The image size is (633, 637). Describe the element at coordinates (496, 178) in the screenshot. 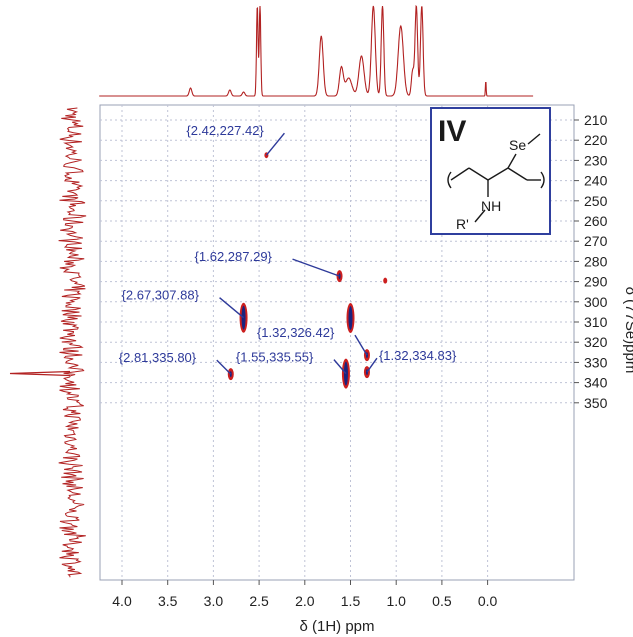

I see `structure-bonds` at that location.